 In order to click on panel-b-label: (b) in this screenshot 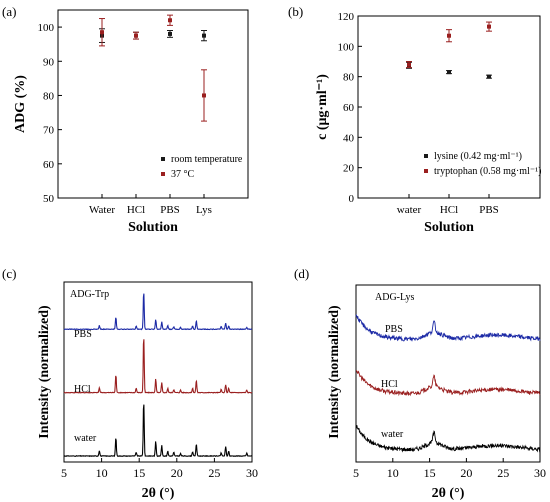, I will do `click(295, 11)`.